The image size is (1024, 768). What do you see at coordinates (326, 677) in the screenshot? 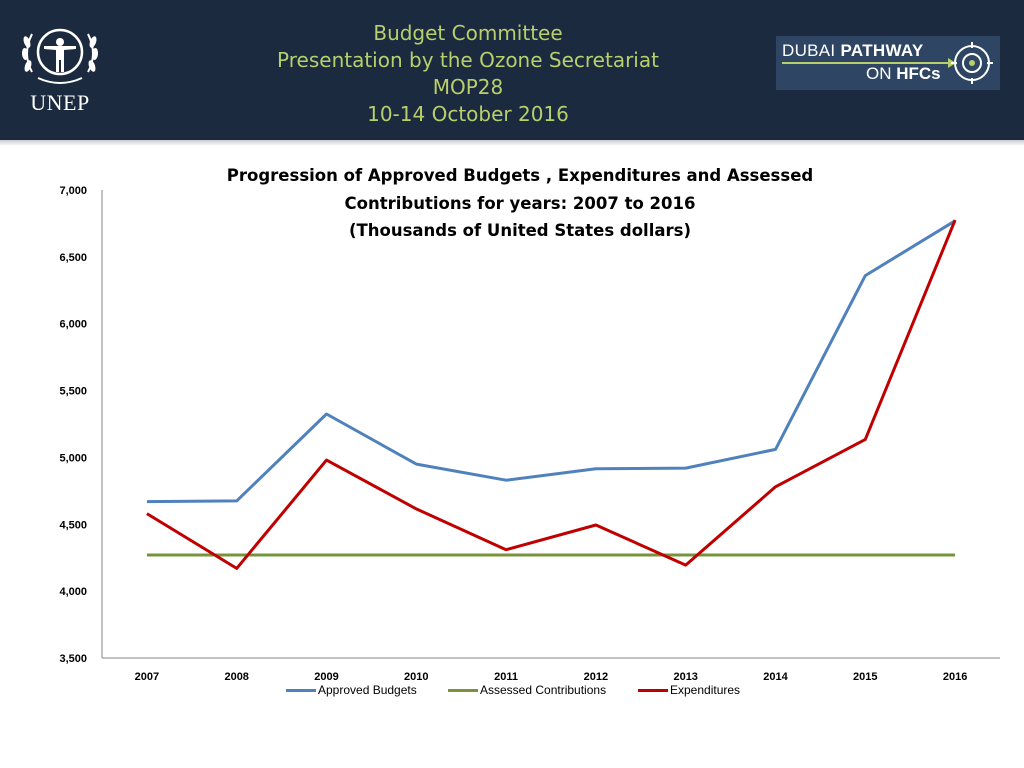
I see `x-tick-label: 2009` at bounding box center [326, 677].